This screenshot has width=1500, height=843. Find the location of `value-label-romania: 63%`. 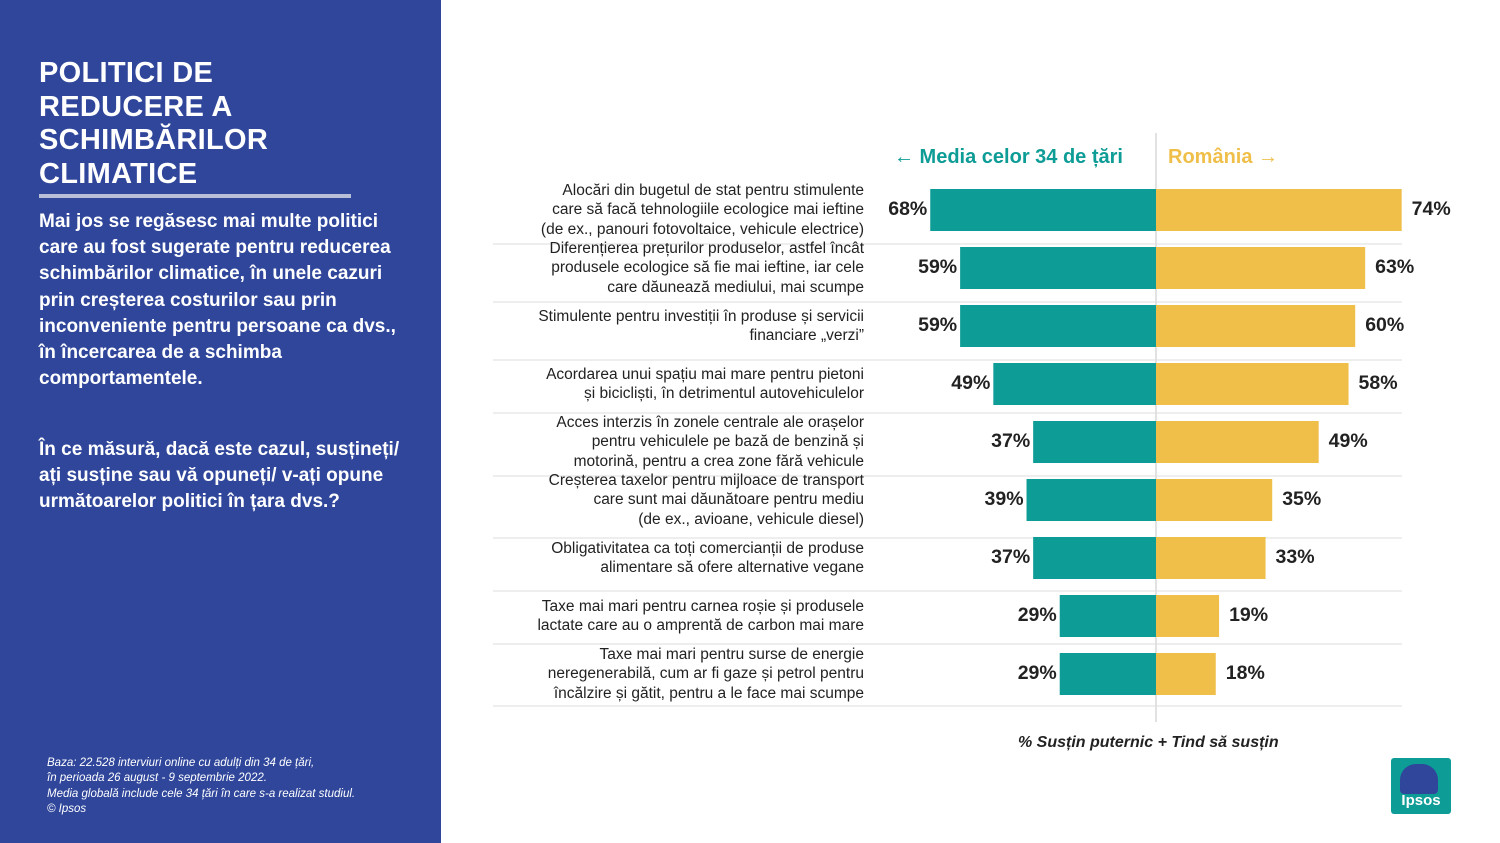

value-label-romania: 63% is located at coordinates (1395, 267).